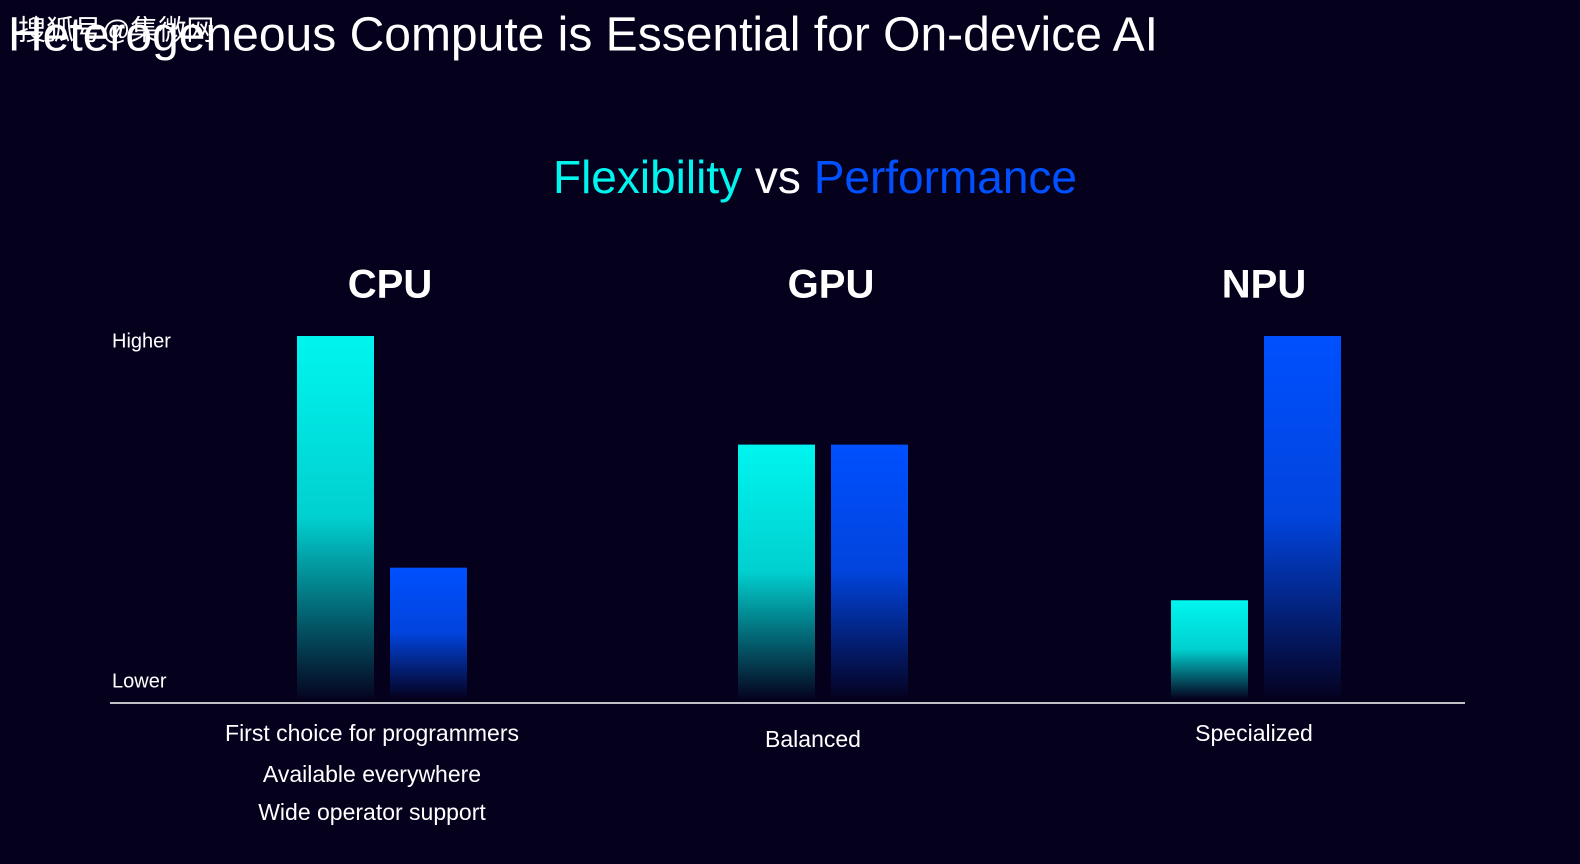  What do you see at coordinates (141, 341) in the screenshot?
I see `y-tick-label: Higher` at bounding box center [141, 341].